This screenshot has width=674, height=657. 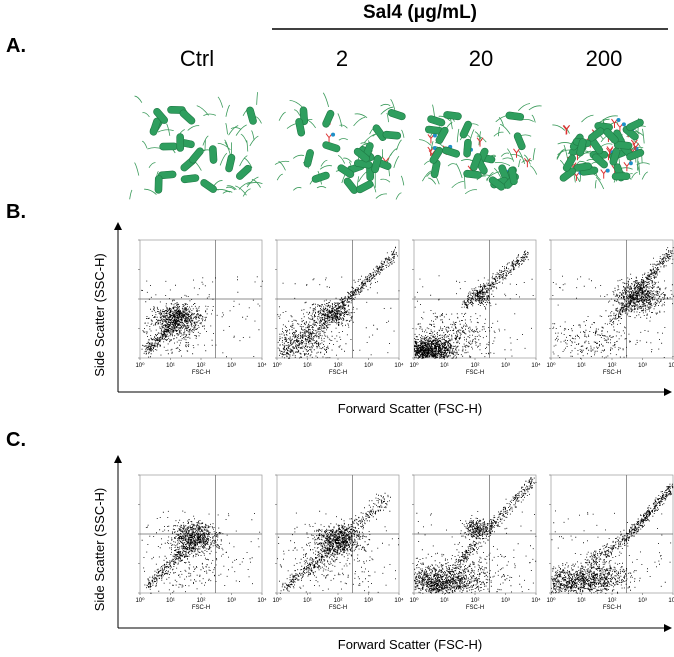 What do you see at coordinates (410, 644) in the screenshot?
I see `x-axis-label: Forward Scatter (FSC-H)` at bounding box center [410, 644].